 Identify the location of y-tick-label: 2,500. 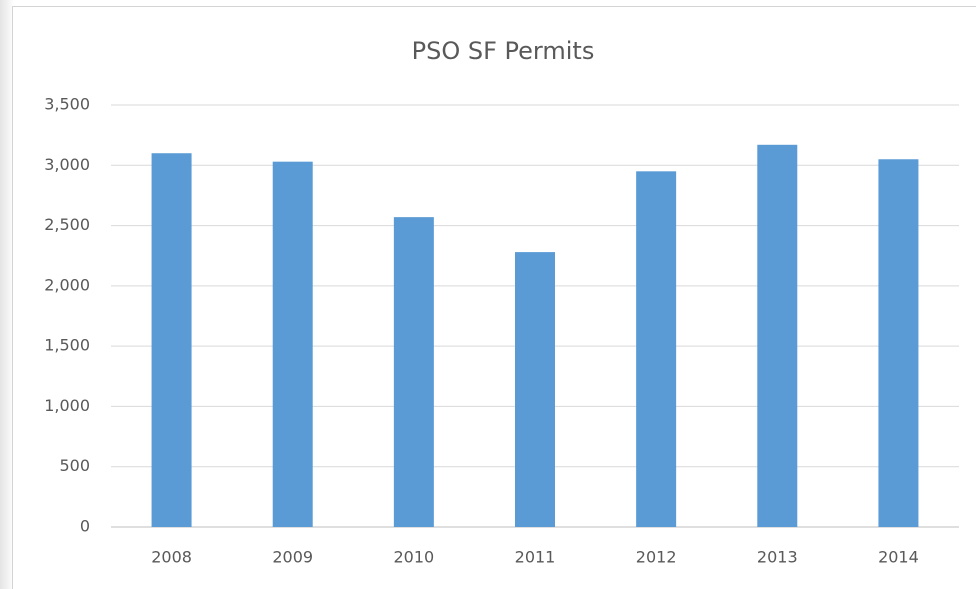
(67, 224).